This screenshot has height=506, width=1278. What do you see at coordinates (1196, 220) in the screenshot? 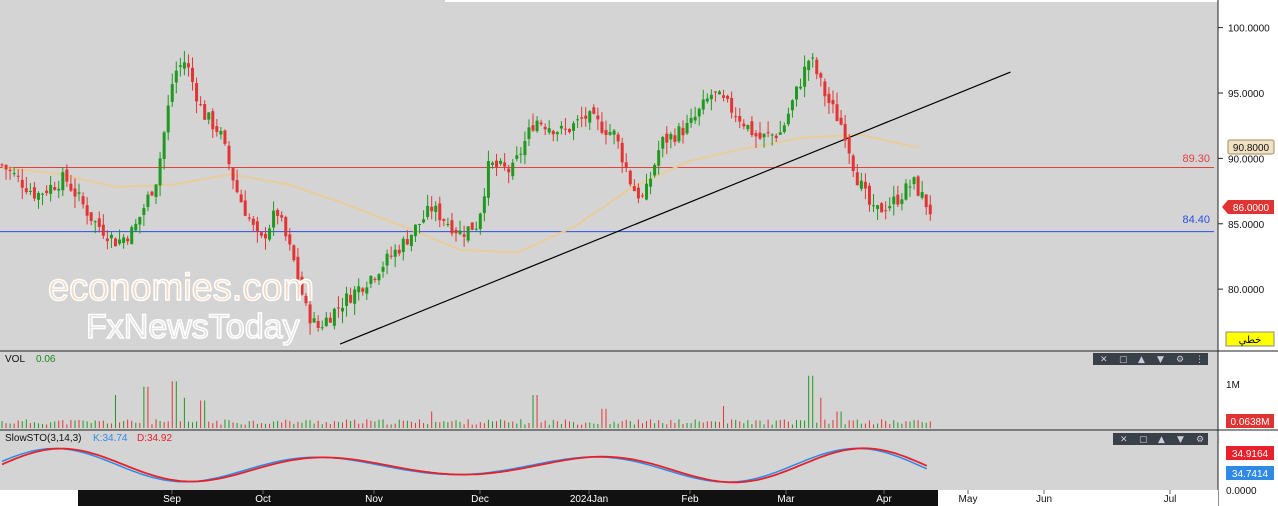
I see `level-label-84-40: 84.40` at bounding box center [1196, 220].